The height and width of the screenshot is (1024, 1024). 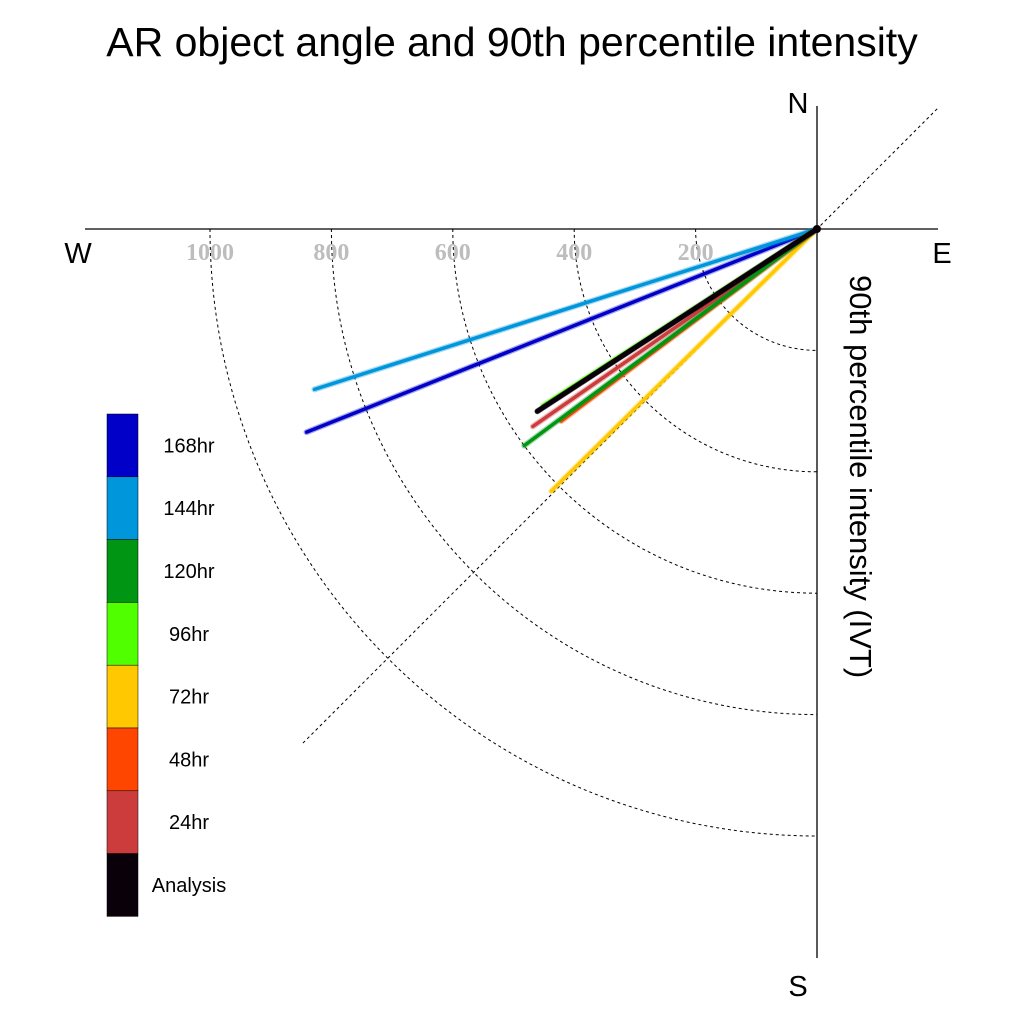 I want to click on series-line-72hr, so click(x=684, y=360).